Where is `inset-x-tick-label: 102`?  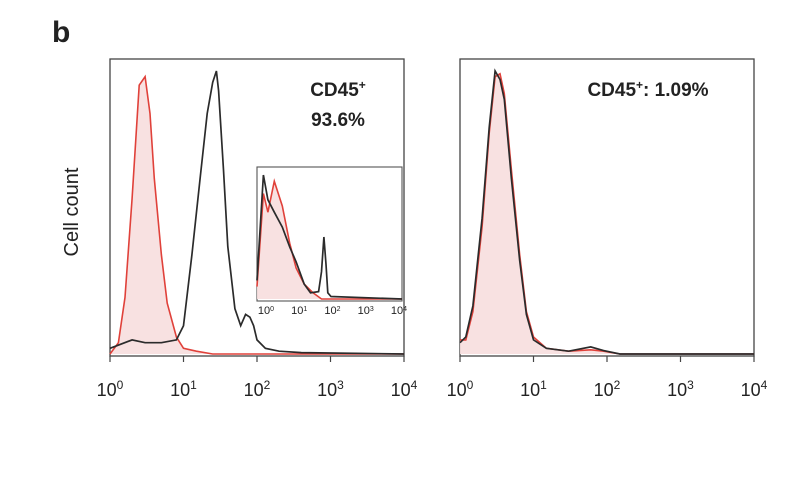 inset-x-tick-label: 102 is located at coordinates (332, 311).